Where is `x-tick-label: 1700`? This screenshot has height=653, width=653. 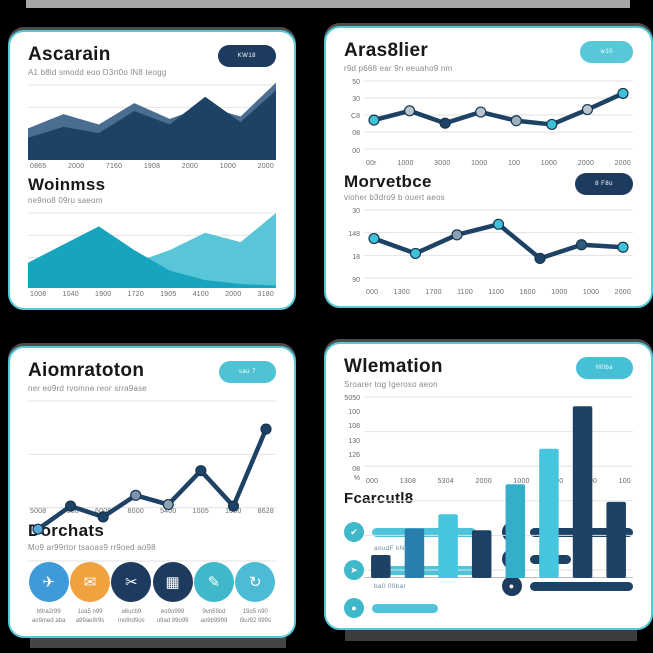
x-tick-label: 1700 is located at coordinates (433, 292).